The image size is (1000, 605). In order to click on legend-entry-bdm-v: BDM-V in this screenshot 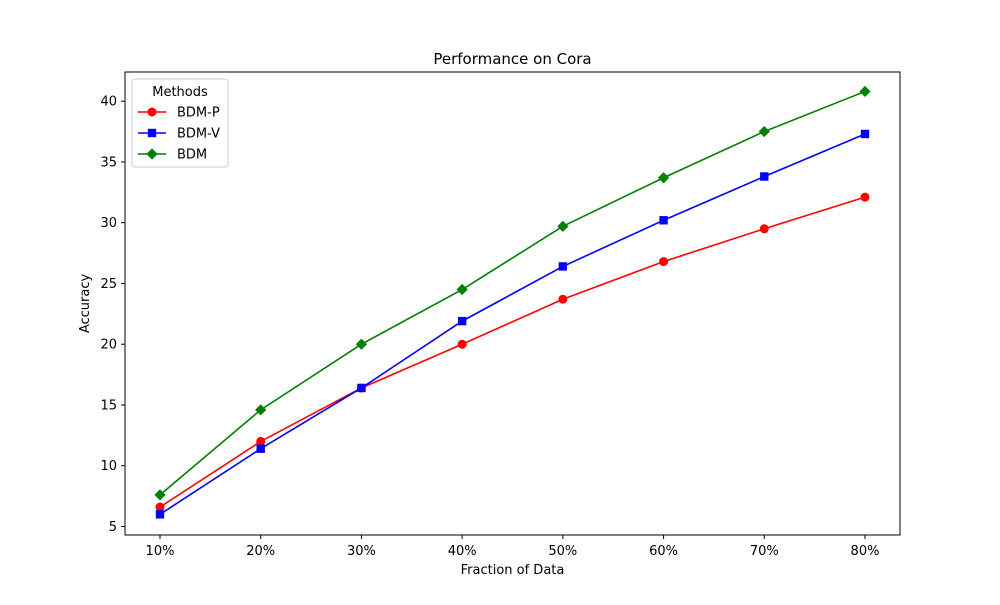, I will do `click(179, 134)`.